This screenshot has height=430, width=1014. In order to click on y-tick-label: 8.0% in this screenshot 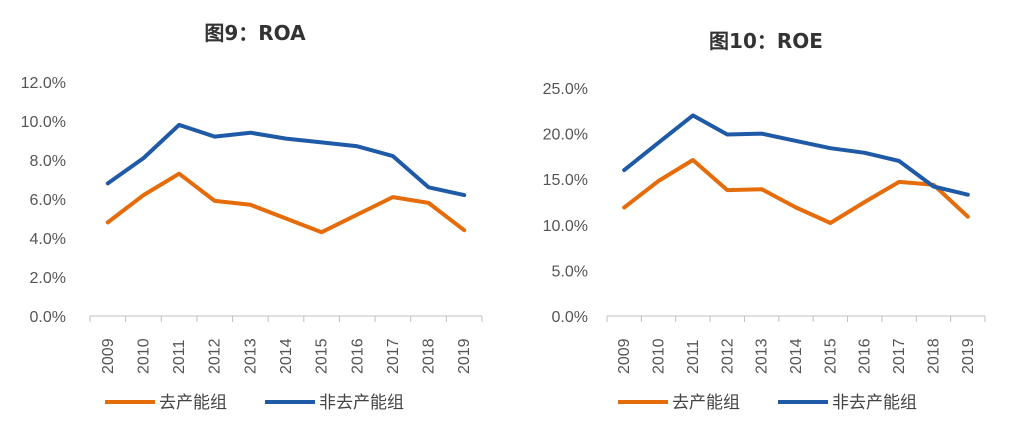, I will do `click(48, 161)`.